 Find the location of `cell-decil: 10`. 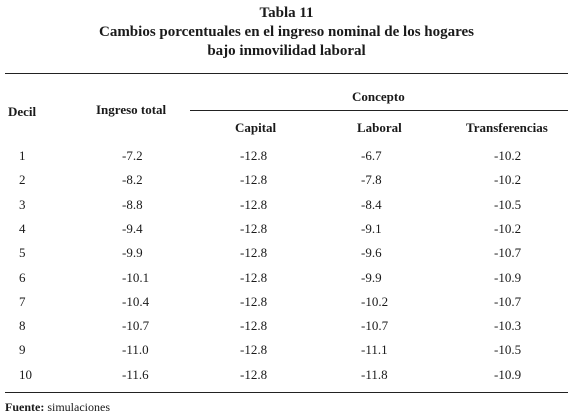

cell-decil: 10 is located at coordinates (25, 374).